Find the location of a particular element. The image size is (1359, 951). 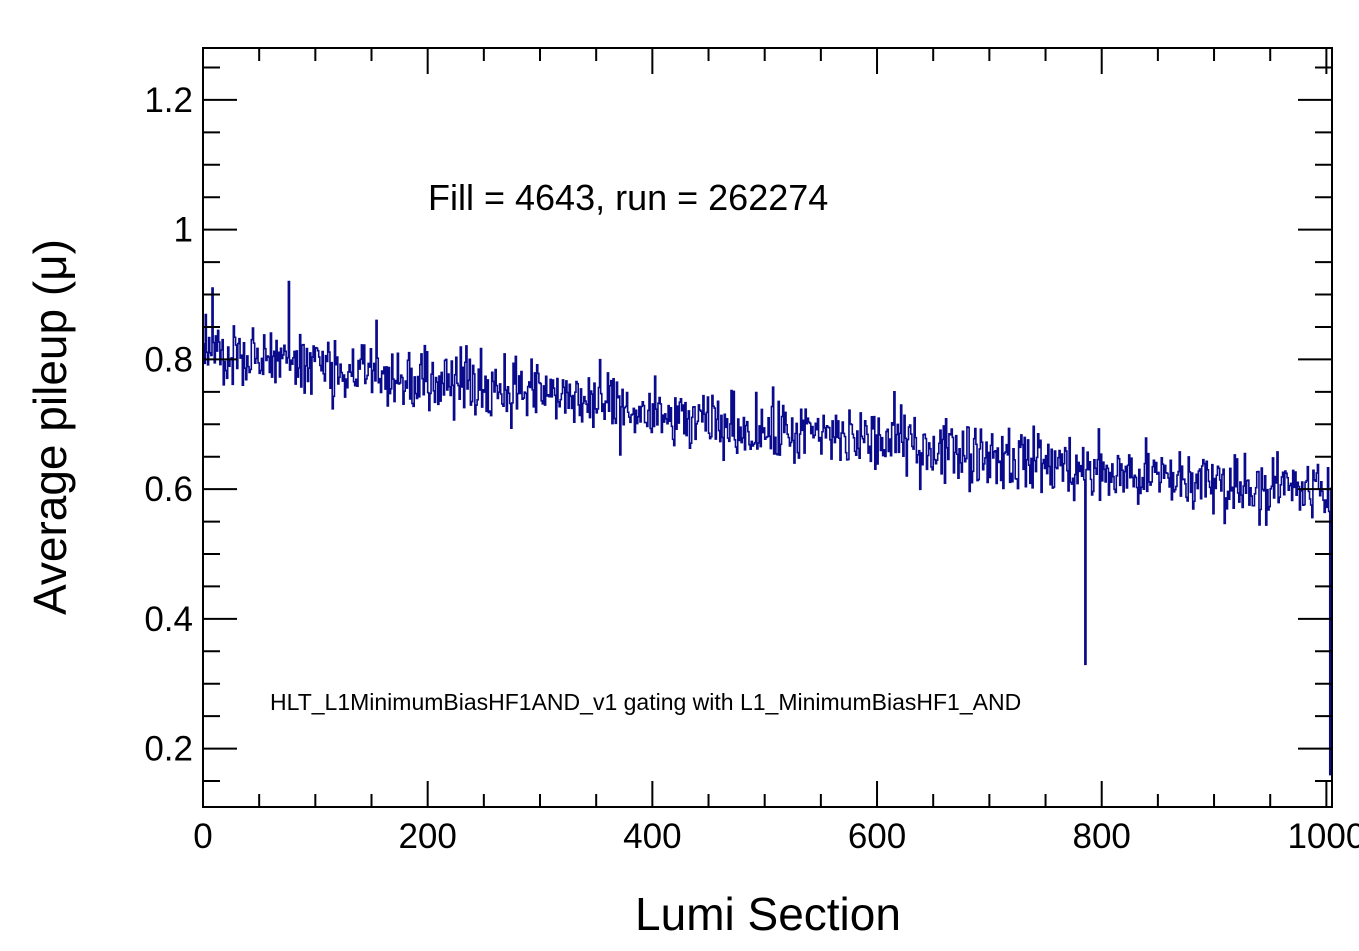

x-tick-label: 1000 is located at coordinates (1323, 836).